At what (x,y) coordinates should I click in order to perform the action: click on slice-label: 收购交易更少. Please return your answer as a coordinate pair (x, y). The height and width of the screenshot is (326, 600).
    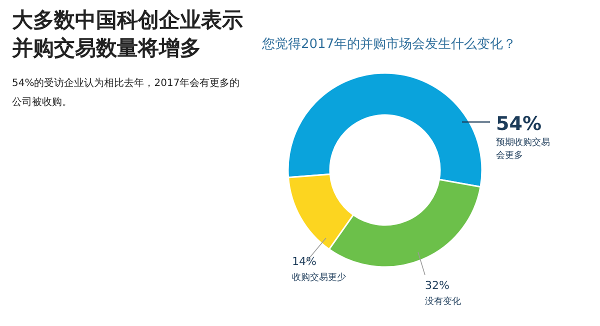
    Looking at the image, I should click on (319, 277).